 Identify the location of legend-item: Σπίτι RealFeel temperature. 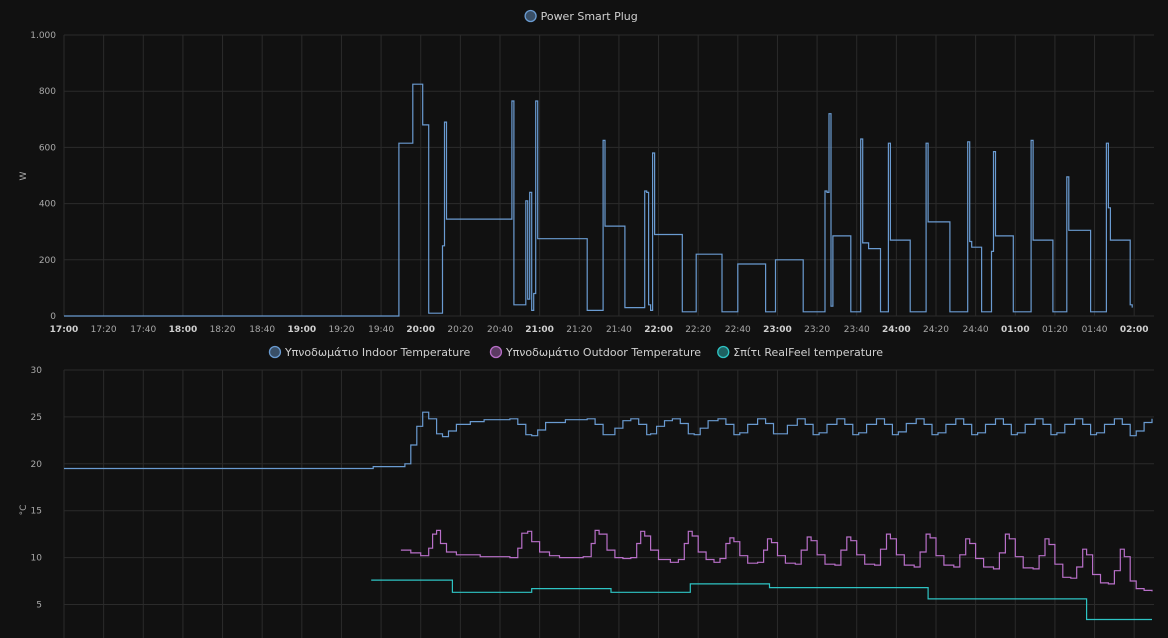
(800, 352).